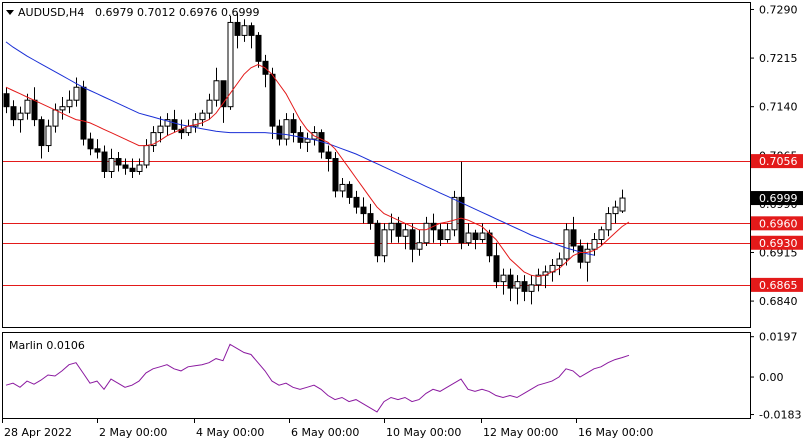 The height and width of the screenshot is (443, 809). Describe the element at coordinates (778, 285) in the screenshot. I see `level-label: 0.6865` at that location.